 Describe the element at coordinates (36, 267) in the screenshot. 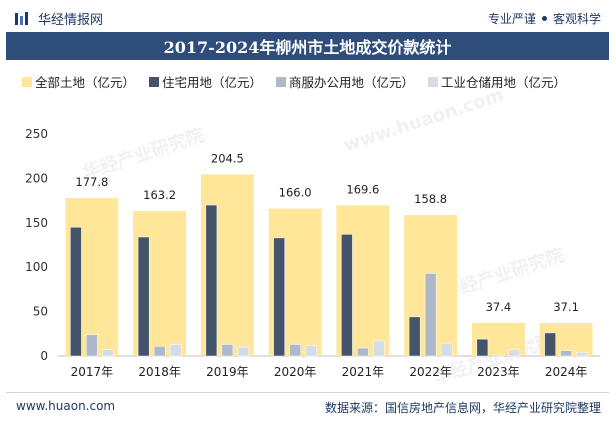

I see `y-tick-label: 100` at that location.